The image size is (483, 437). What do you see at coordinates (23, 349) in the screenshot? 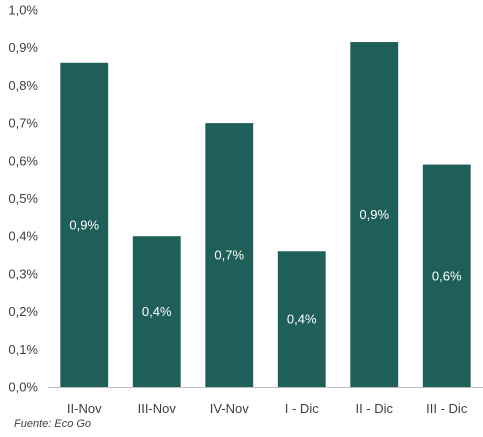
I see `y-tick-label: 0,1%` at bounding box center [23, 349].